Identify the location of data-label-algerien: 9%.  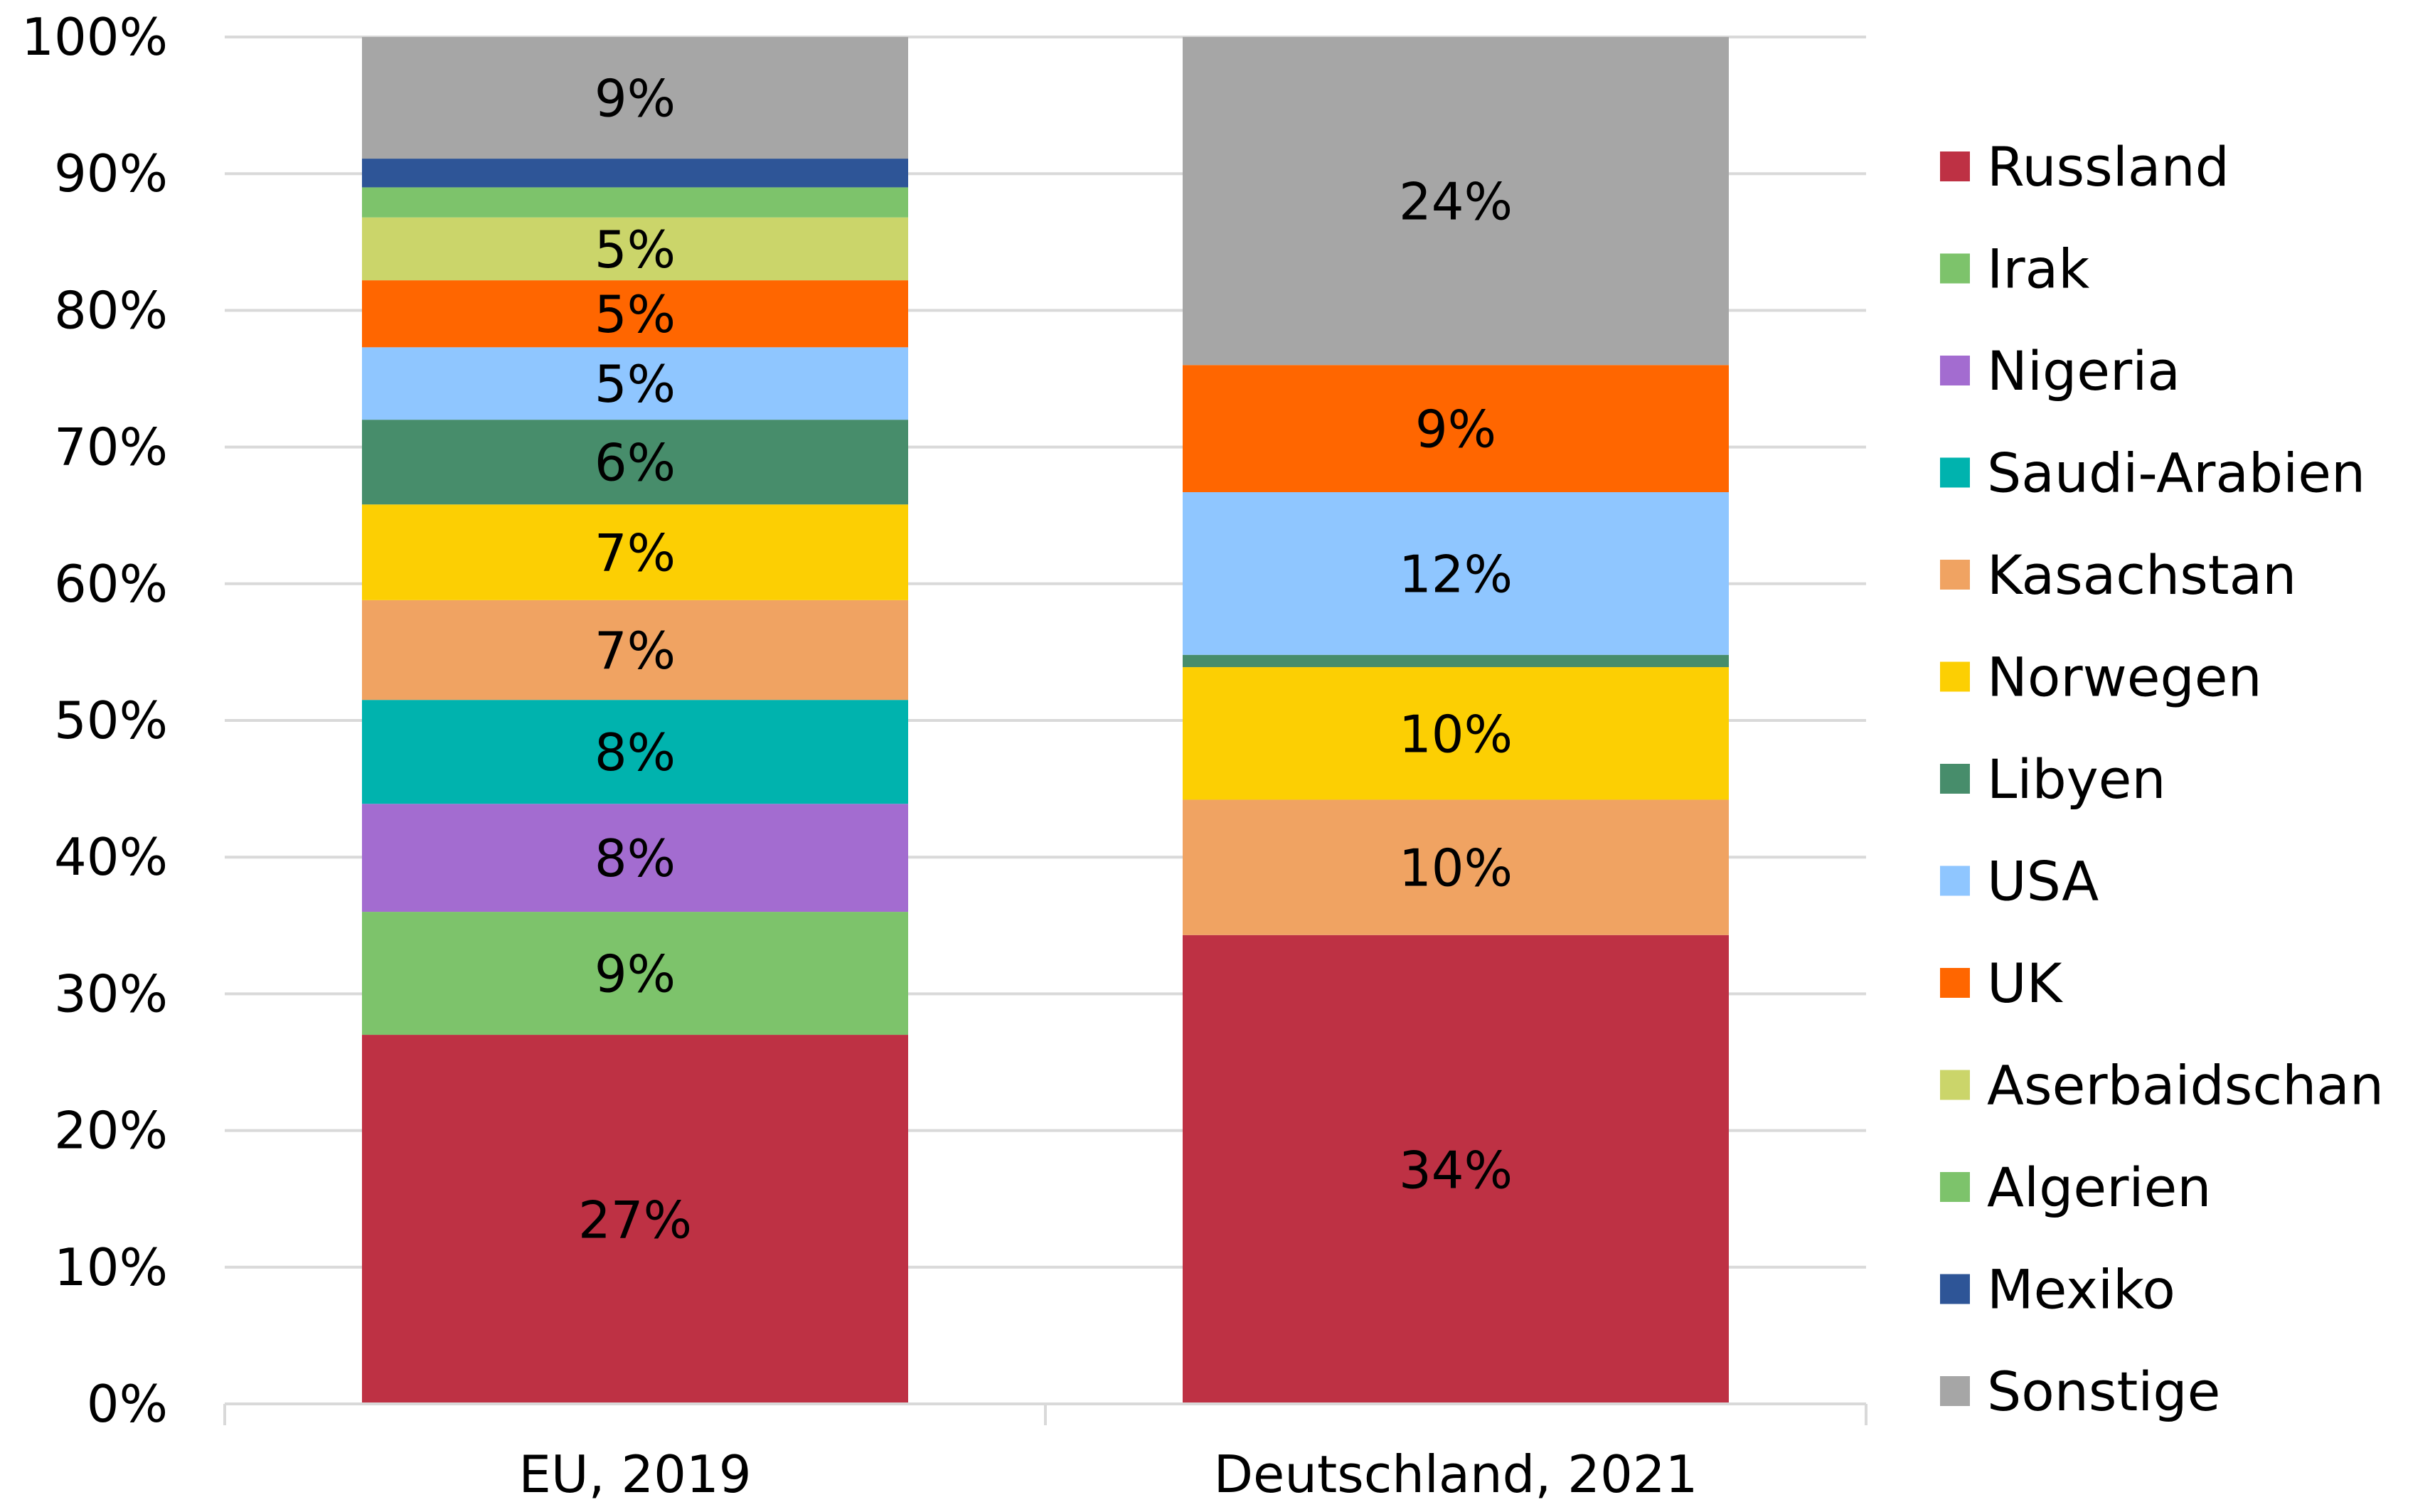
(636, 974).